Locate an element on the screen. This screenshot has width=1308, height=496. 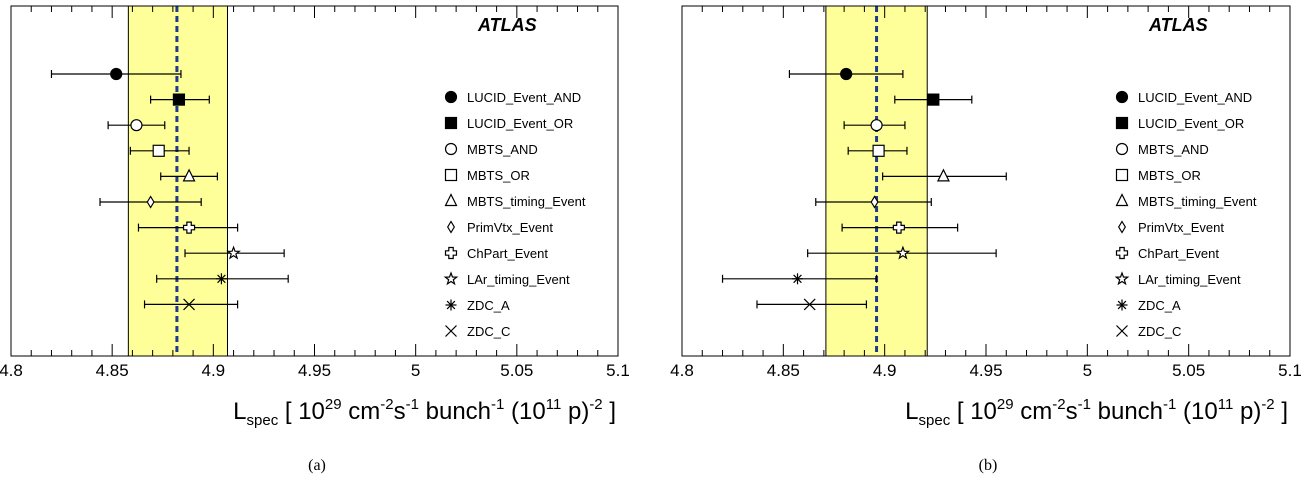
panel-caption: (a) is located at coordinates (317, 465).